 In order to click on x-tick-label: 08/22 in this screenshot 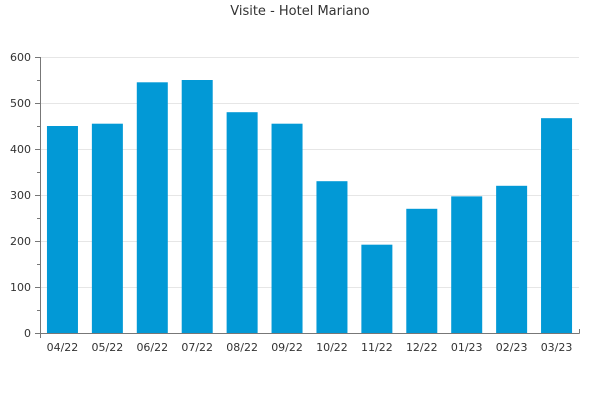, I will do `click(242, 347)`.